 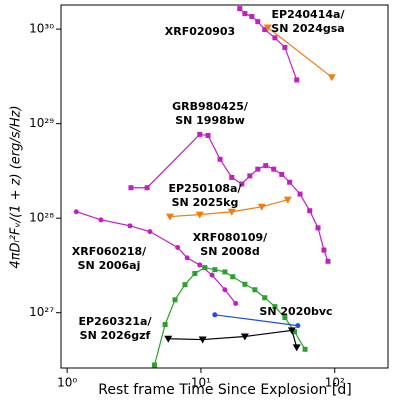 What do you see at coordinates (309, 14) in the screenshot?
I see `series-label: EP240414a/` at bounding box center [309, 14].